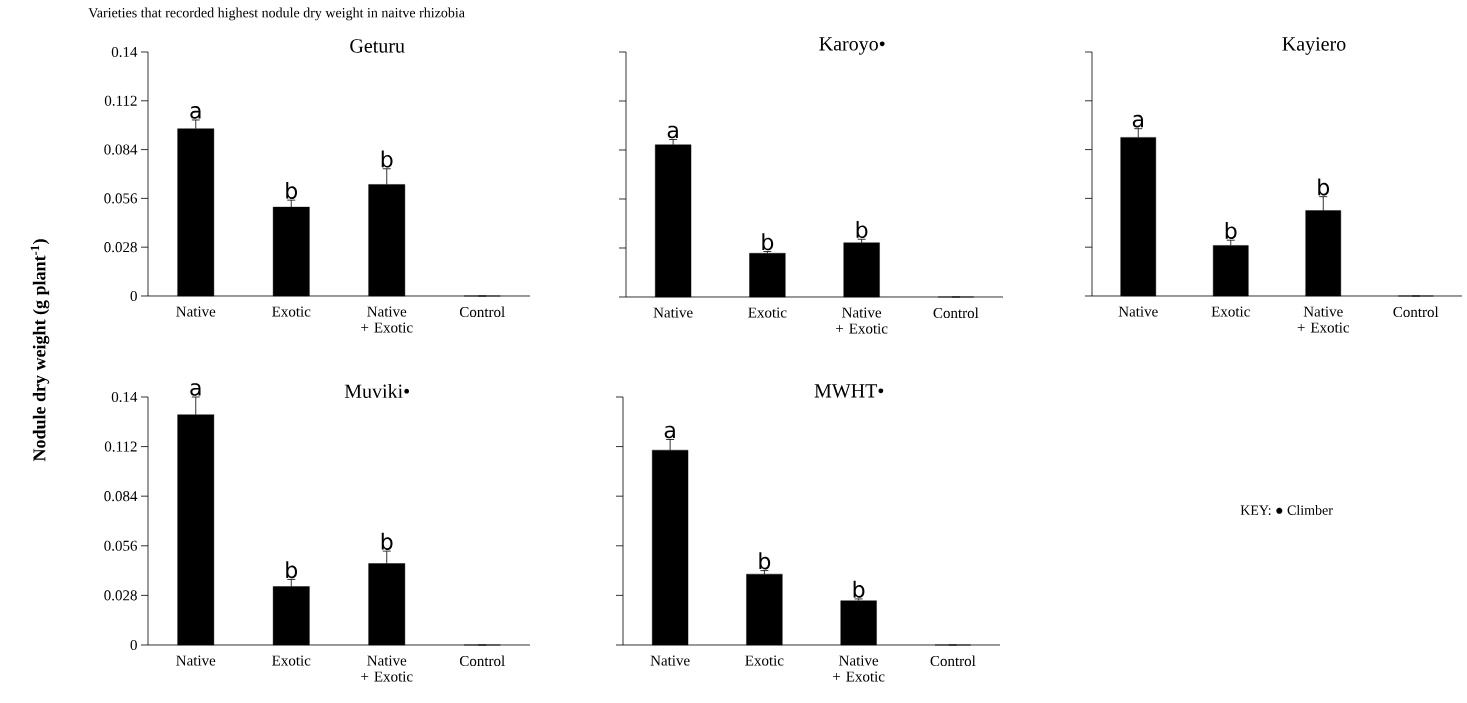  What do you see at coordinates (276, 14) in the screenshot?
I see `text: Varieties that recorded highest nodule dry weight in naitve rhizobia` at bounding box center [276, 14].